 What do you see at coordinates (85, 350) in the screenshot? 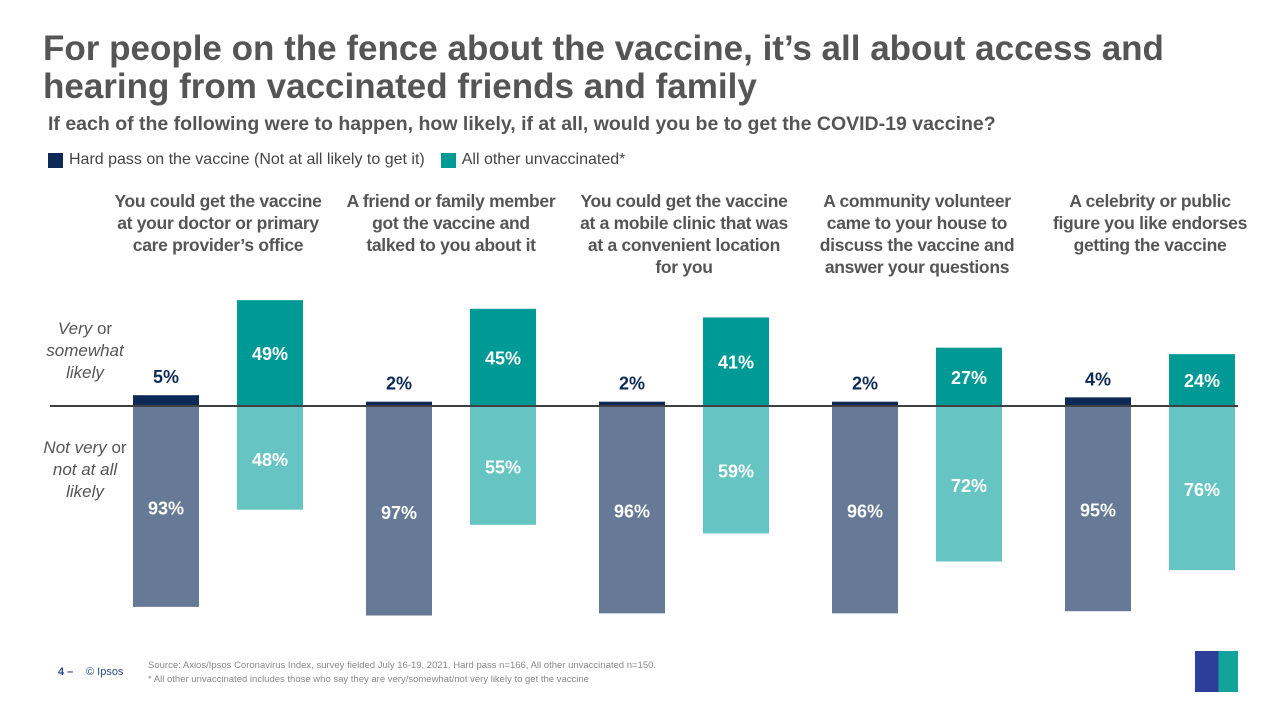
I see `axis-label-likely: Very or somewhat likely` at bounding box center [85, 350].